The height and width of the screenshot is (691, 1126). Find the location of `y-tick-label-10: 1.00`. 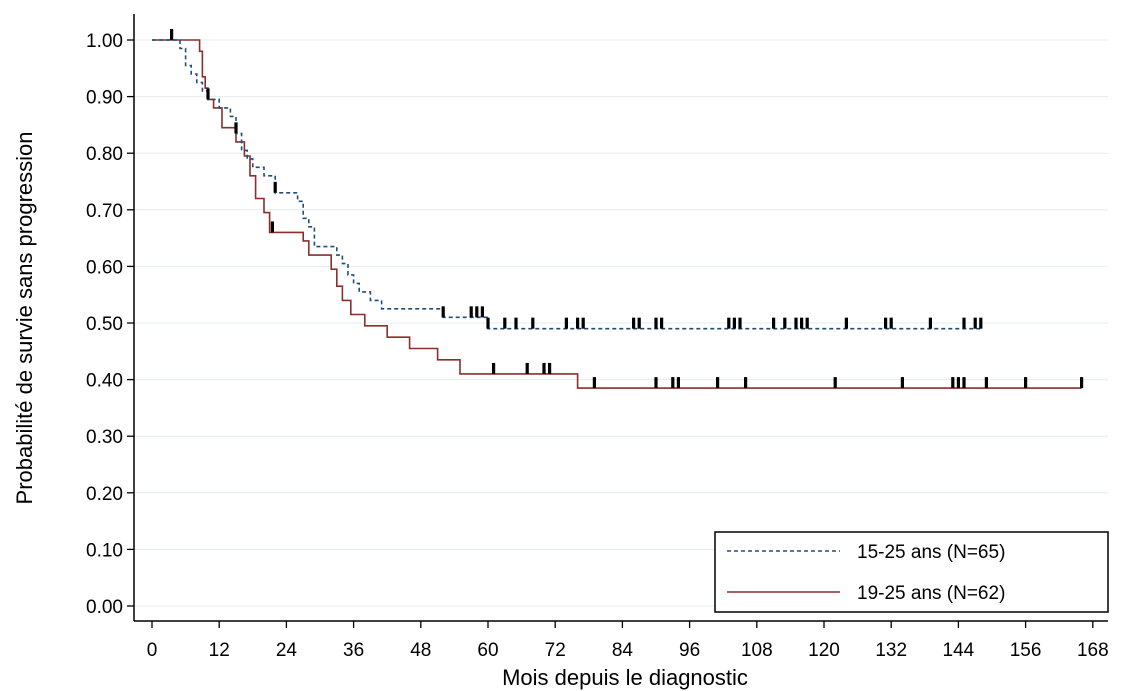

y-tick-label-10: 1.00 is located at coordinates (104, 41).